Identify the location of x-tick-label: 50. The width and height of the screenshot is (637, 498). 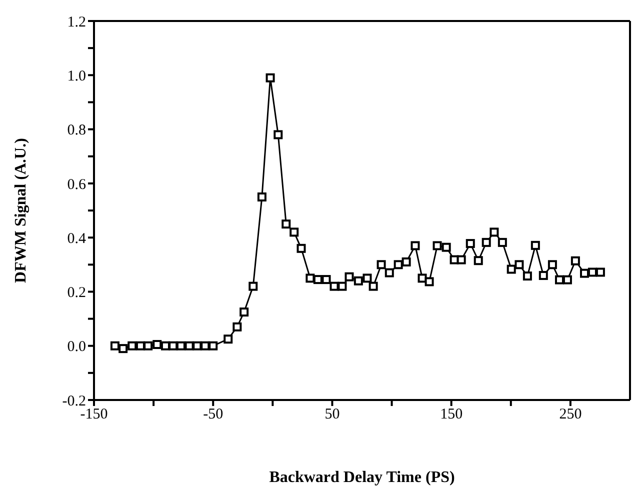
(332, 414).